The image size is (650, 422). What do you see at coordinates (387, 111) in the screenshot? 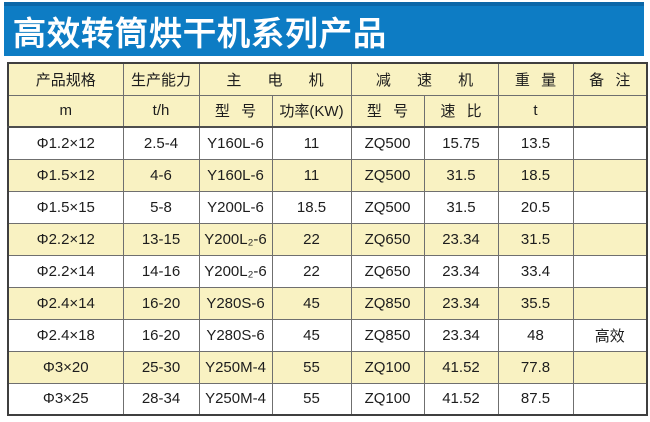
I see `subheader-reducer-model: 型 号` at bounding box center [387, 111].